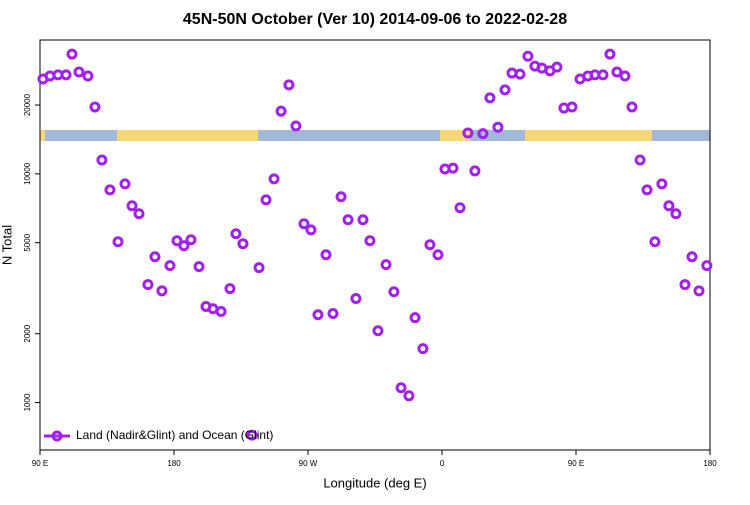  What do you see at coordinates (27, 242) in the screenshot?
I see `y-tick-label: 5000` at bounding box center [27, 242].